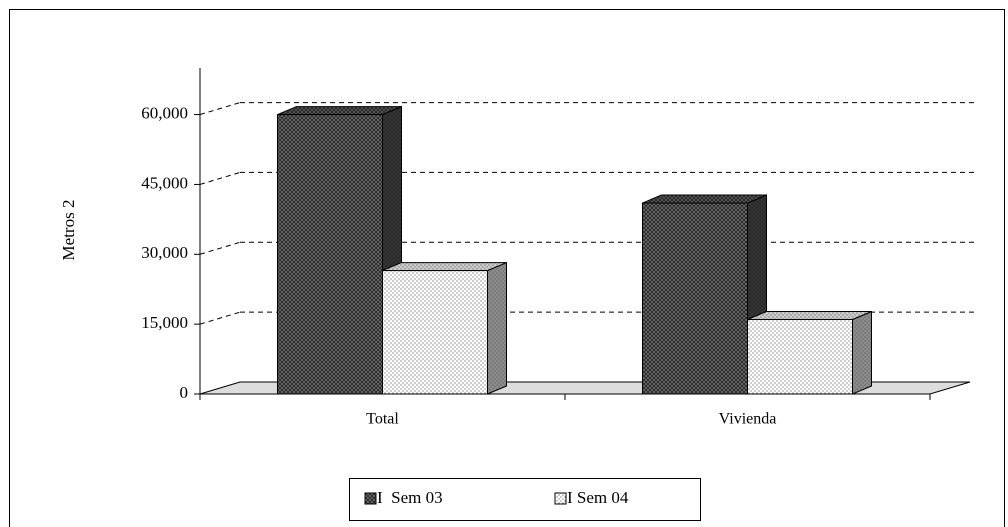  I want to click on y-axis-label: Metros 2, so click(68, 230).